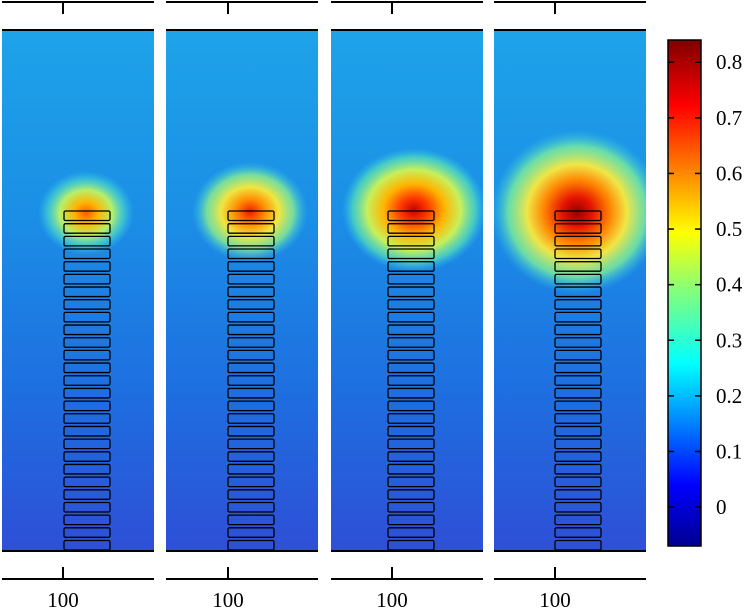 The width and height of the screenshot is (754, 613). I want to click on panel-3-tick-label: 100, so click(392, 600).